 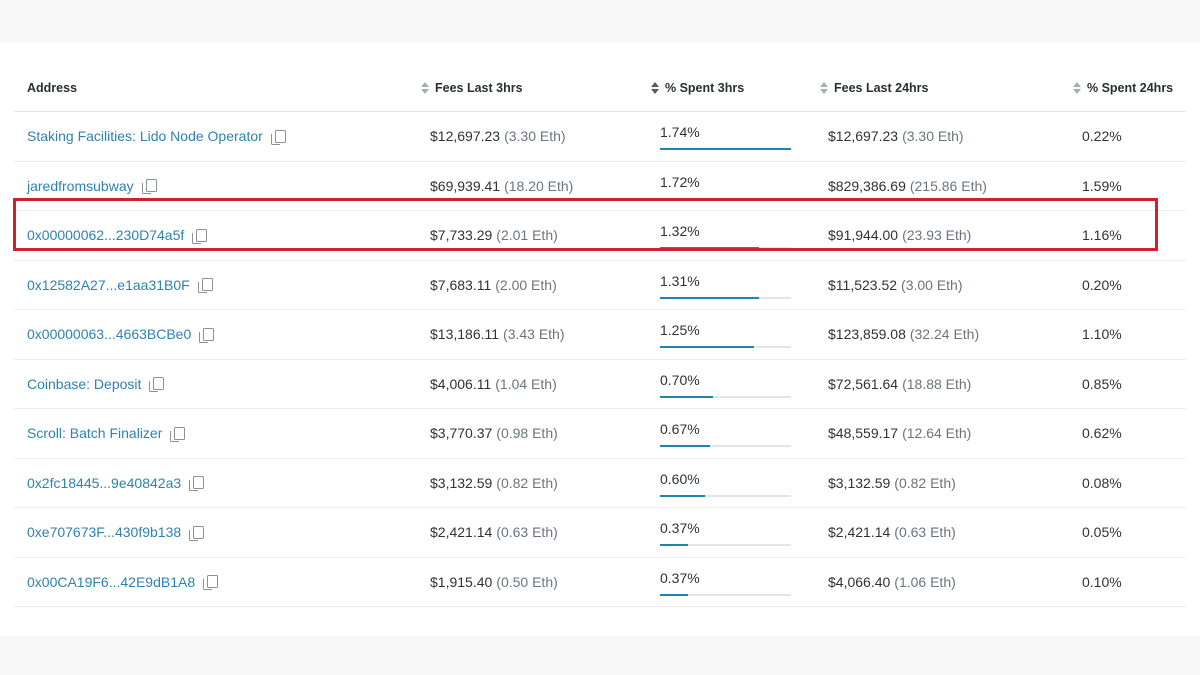 What do you see at coordinates (697, 88) in the screenshot?
I see `header-spent-3h: % Spent 3hrs` at bounding box center [697, 88].